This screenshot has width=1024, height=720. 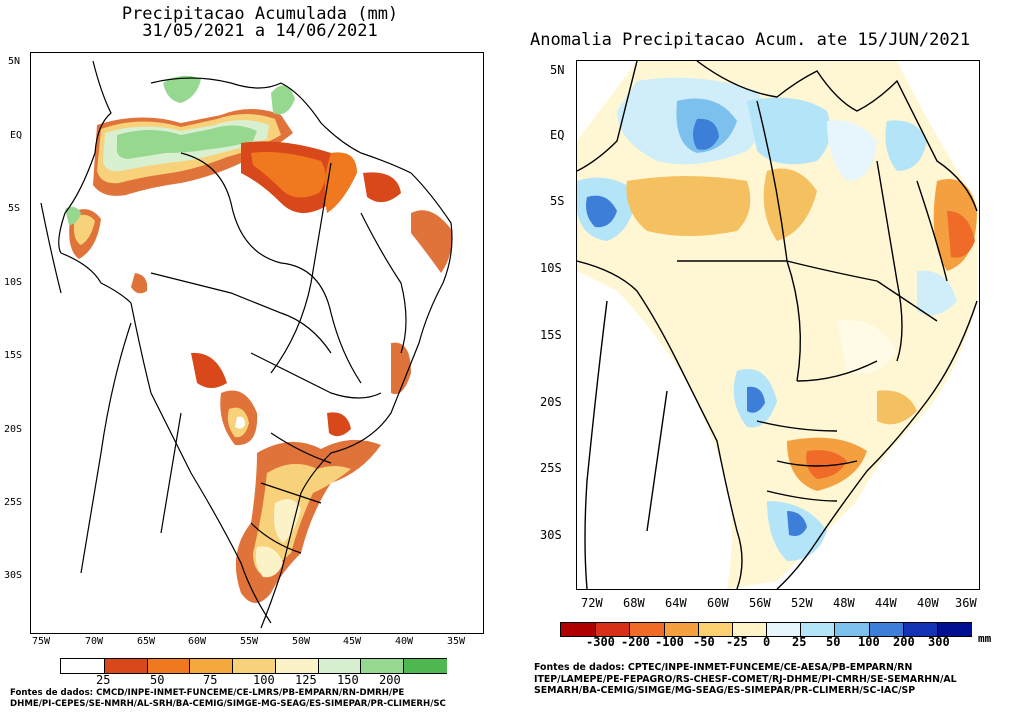 What do you see at coordinates (802, 603) in the screenshot?
I see `lon-label: 52W` at bounding box center [802, 603].